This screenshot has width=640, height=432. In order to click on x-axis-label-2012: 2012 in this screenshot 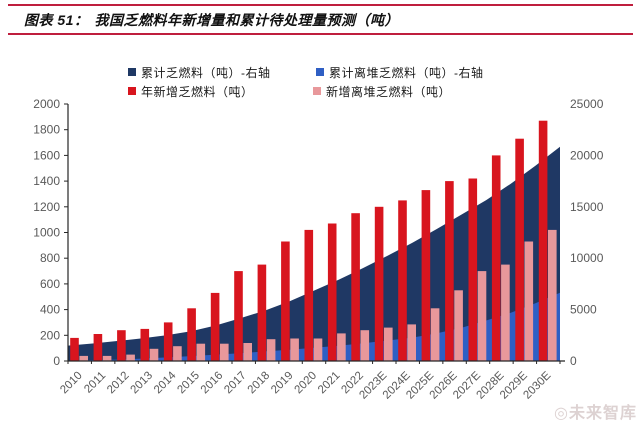, I will do `click(118, 383)`.